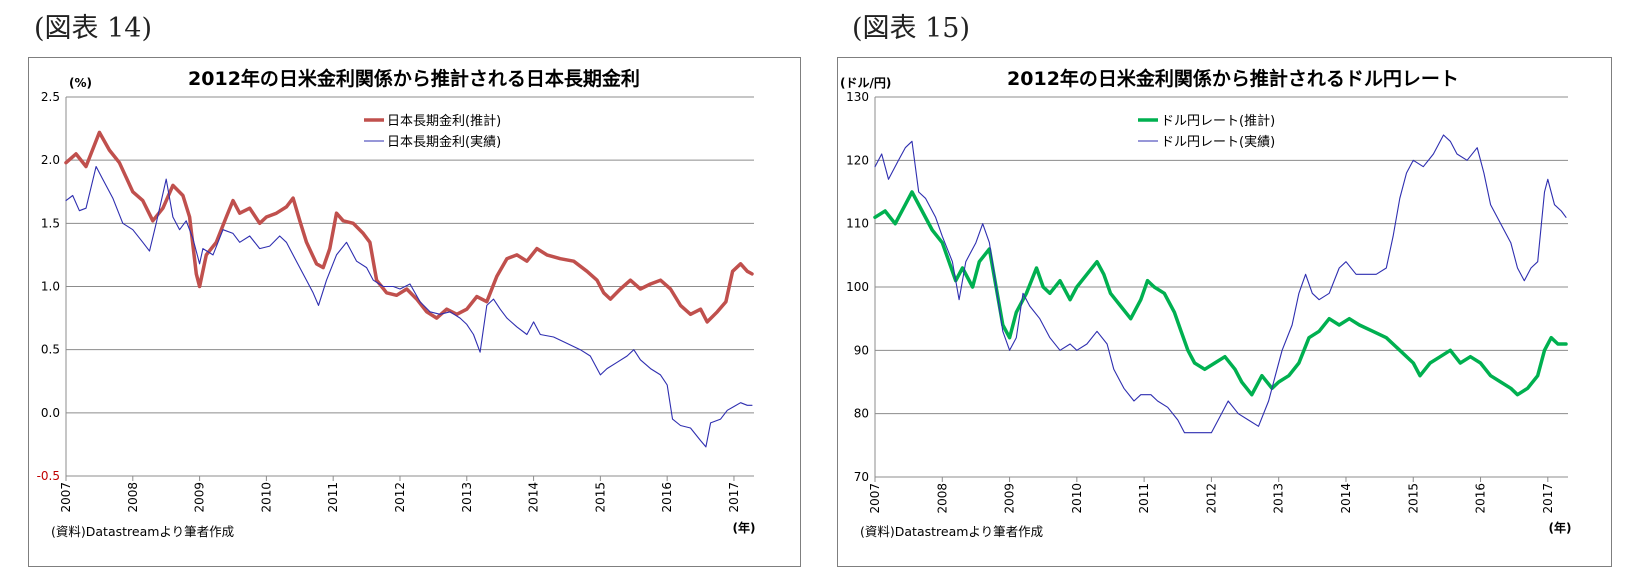  What do you see at coordinates (865, 83) in the screenshot?
I see `y-axis-unit-label: (ドル/円)` at bounding box center [865, 83].